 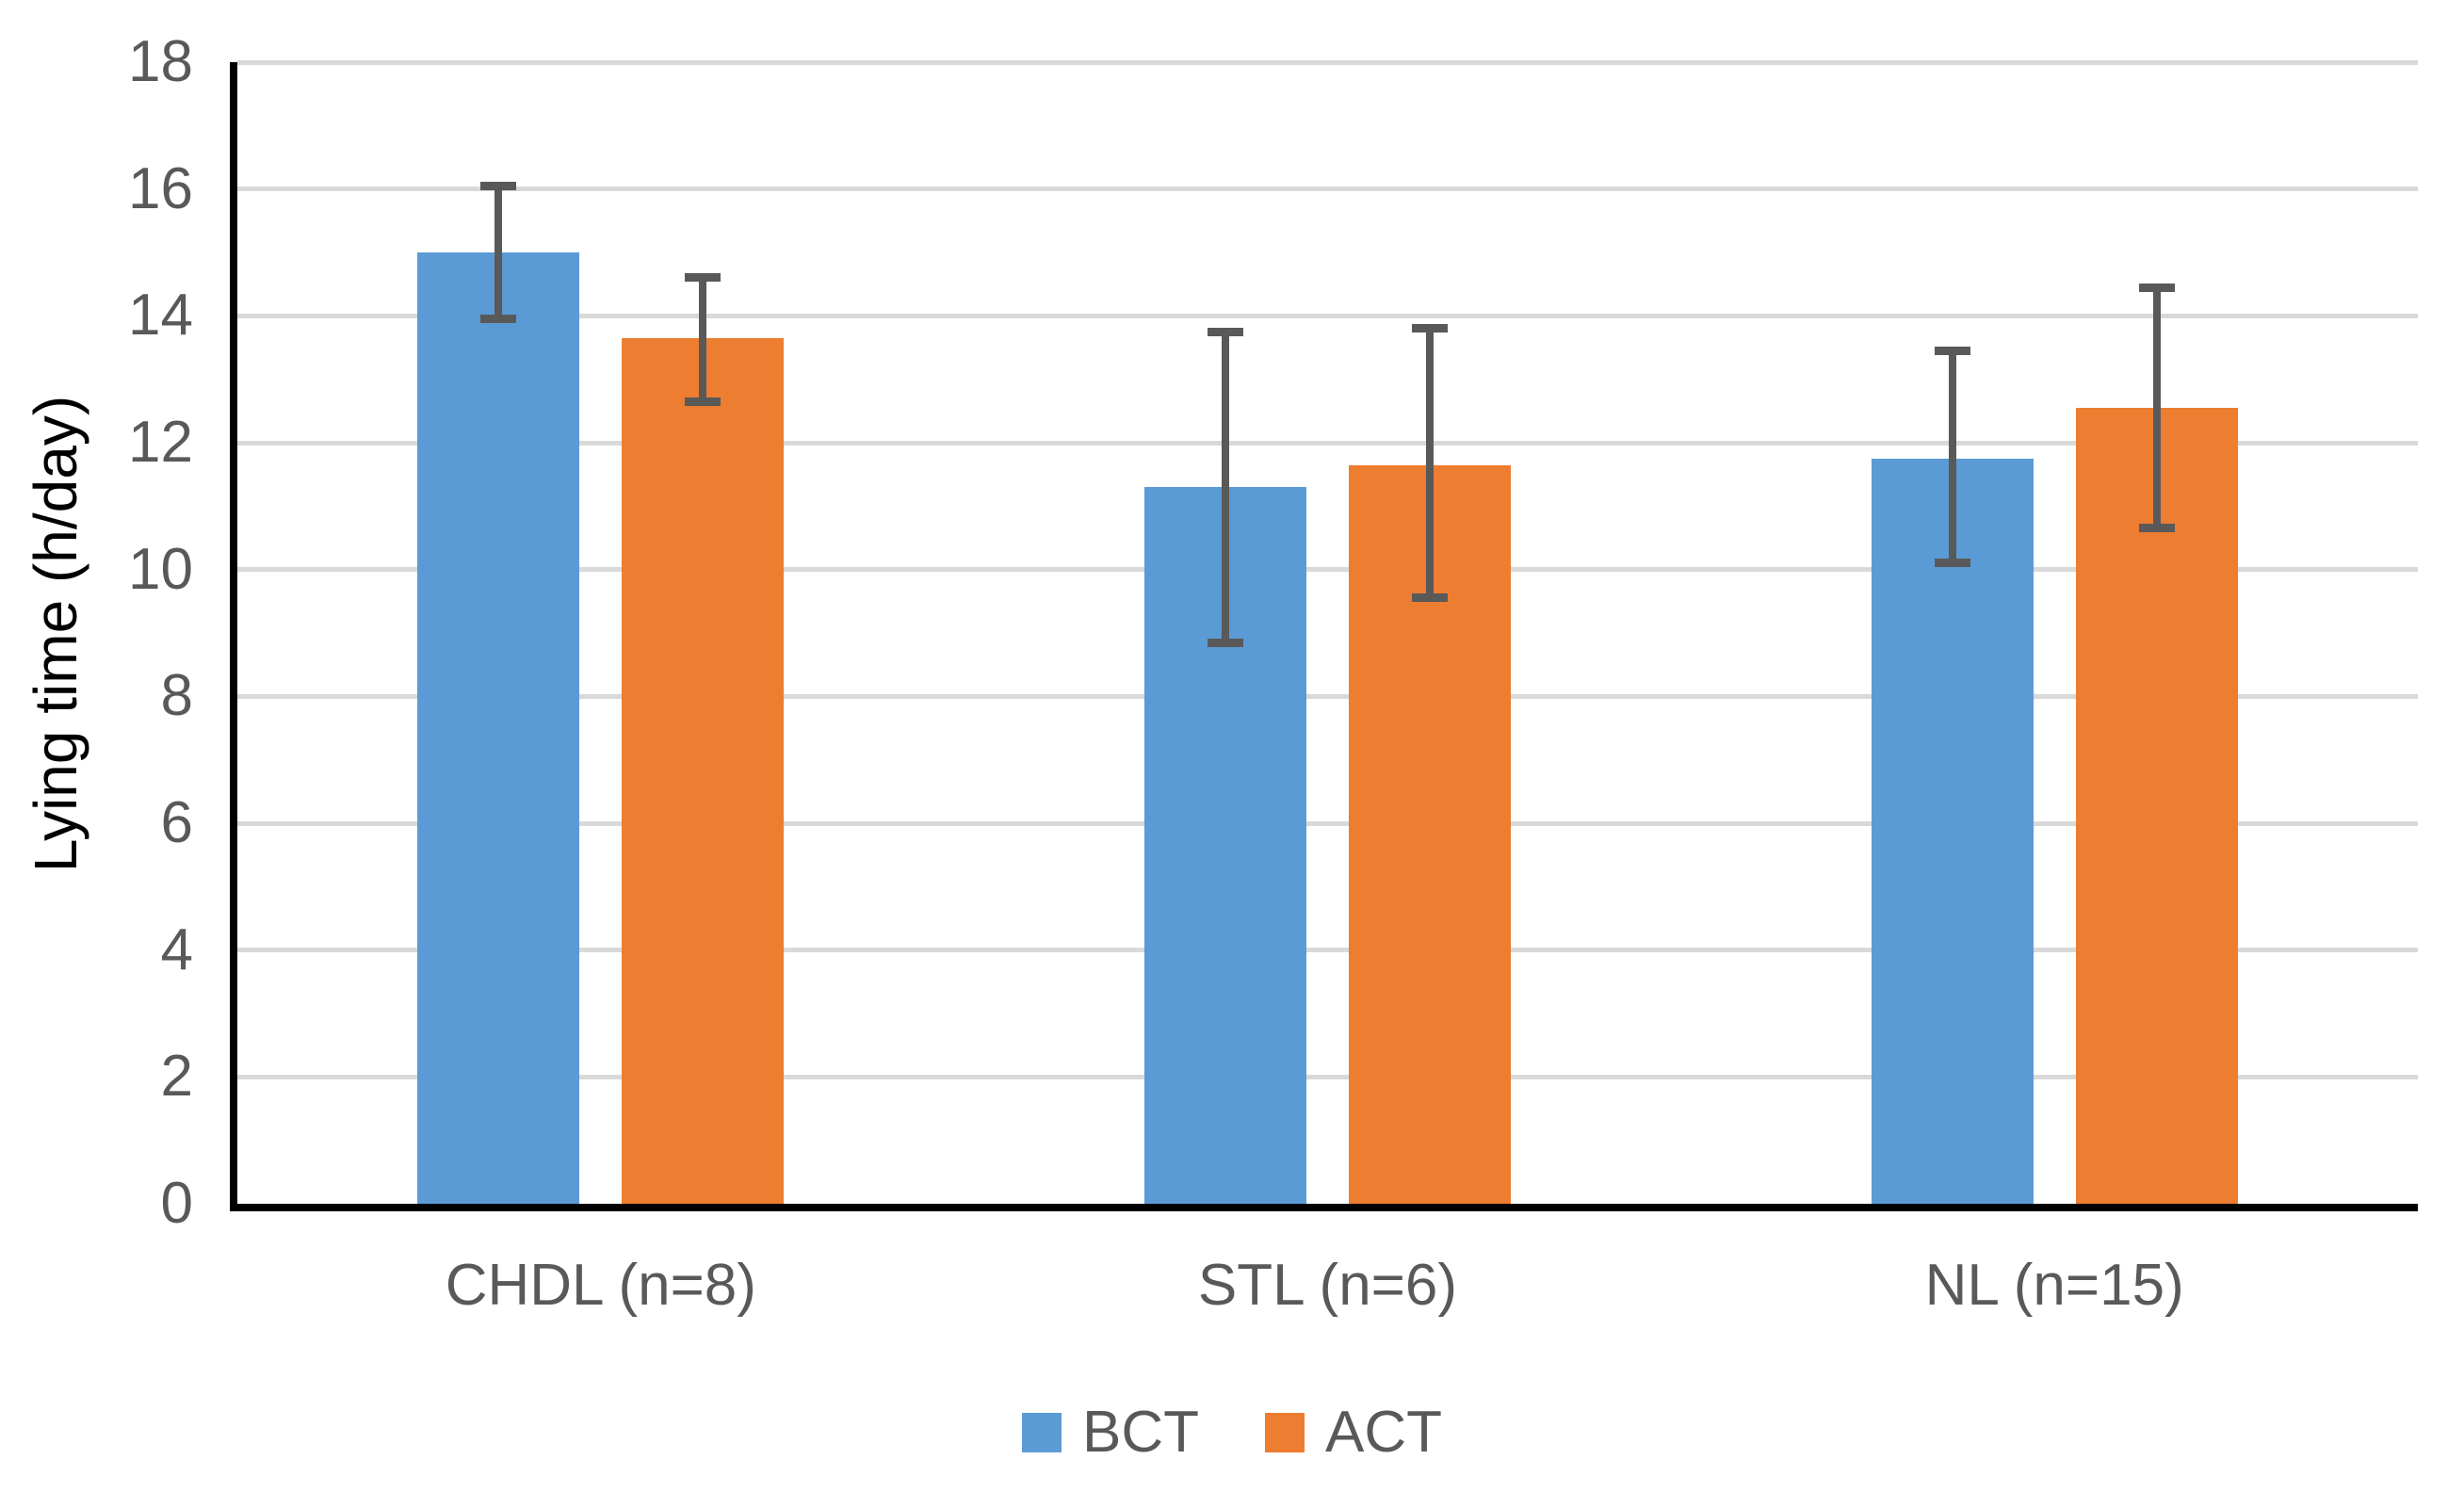 I want to click on y-tick-label: 2, so click(x=176, y=1077).